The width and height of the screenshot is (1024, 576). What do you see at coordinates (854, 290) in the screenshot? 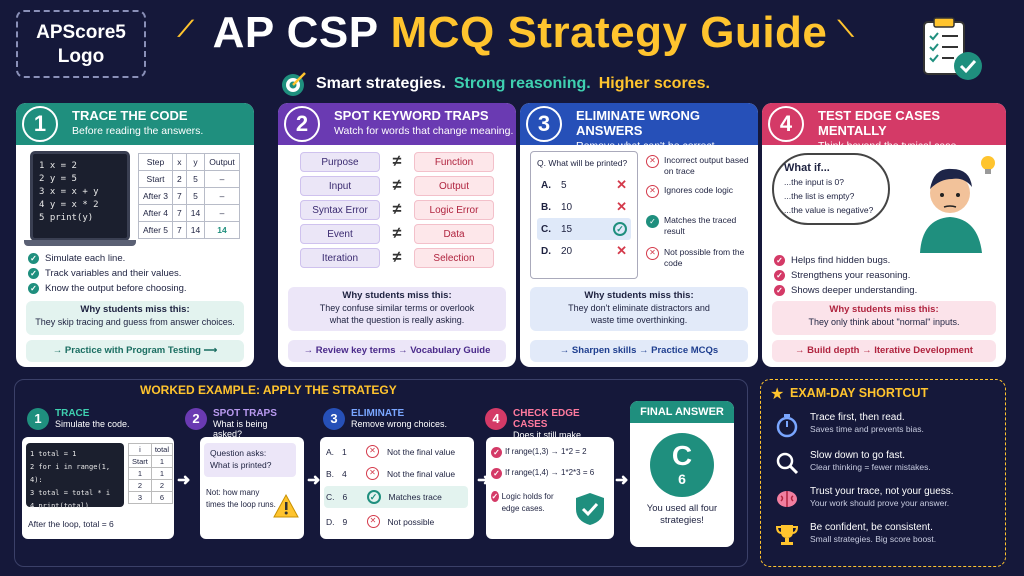
I see `list-item-label: Shows deeper understanding.` at bounding box center [854, 290].